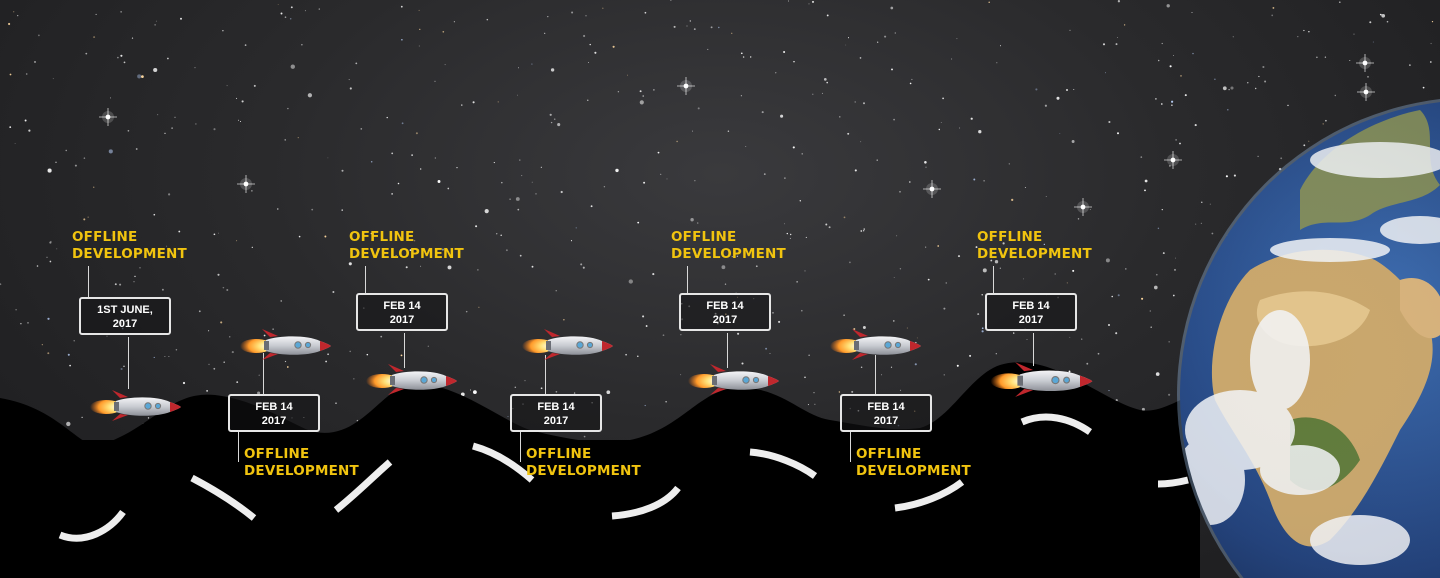 The image size is (1440, 578). What do you see at coordinates (263, 374) in the screenshot?
I see `connector-line` at bounding box center [263, 374].